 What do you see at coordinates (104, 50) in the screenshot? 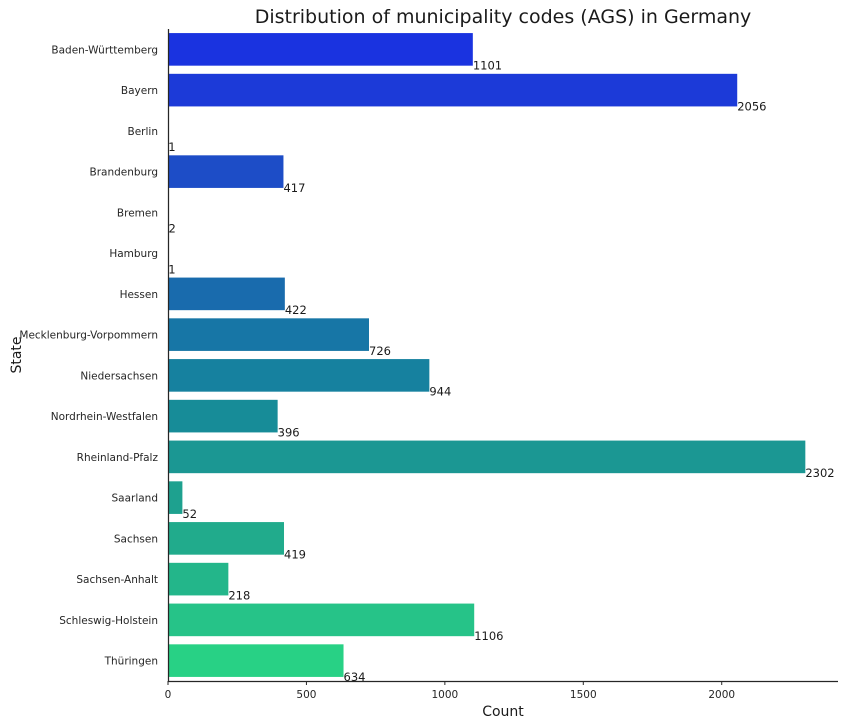
I see `y-tick-label-baden-wurttemberg: Baden-Württemberg` at bounding box center [104, 50].